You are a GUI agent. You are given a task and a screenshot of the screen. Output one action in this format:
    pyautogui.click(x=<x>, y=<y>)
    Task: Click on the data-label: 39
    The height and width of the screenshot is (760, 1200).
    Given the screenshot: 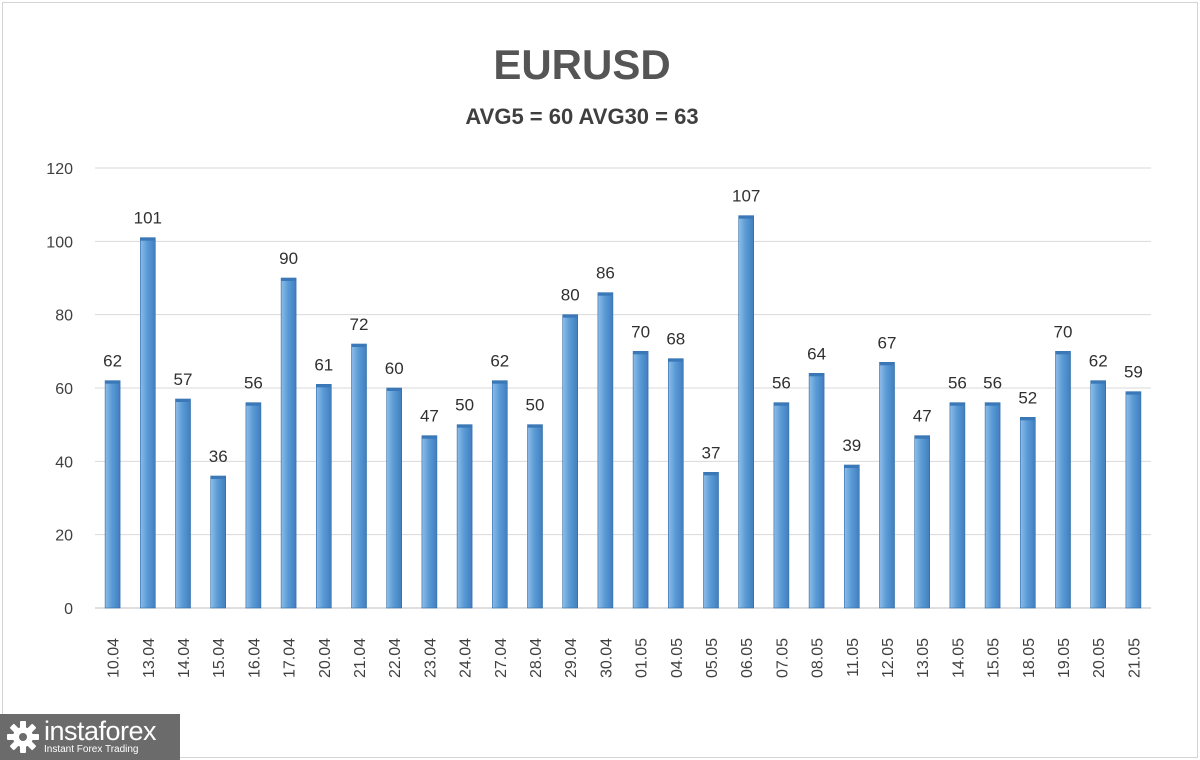 What is the action you would take?
    pyautogui.click(x=851, y=445)
    